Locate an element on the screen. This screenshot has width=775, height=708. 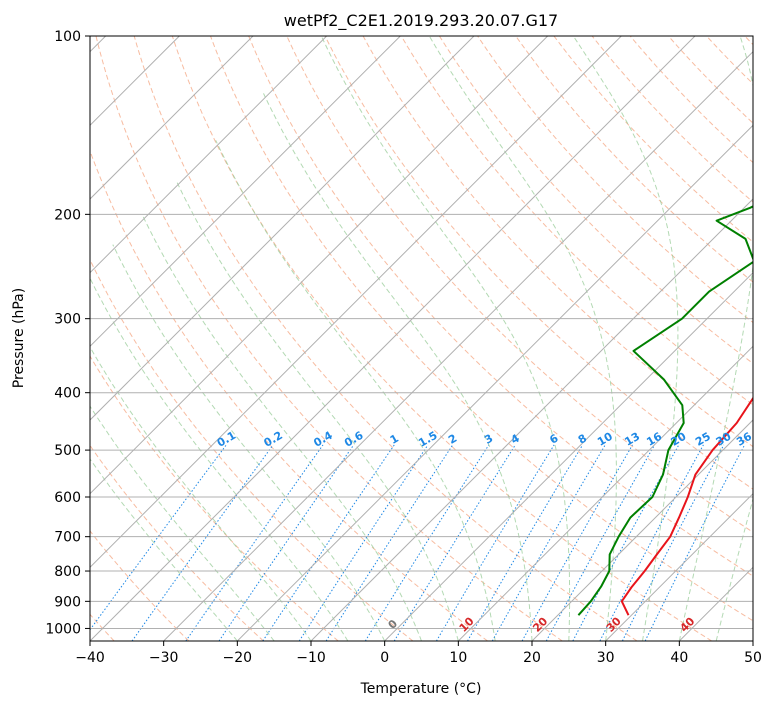
dry-adiabat-label: 20 is located at coordinates (540, 624).